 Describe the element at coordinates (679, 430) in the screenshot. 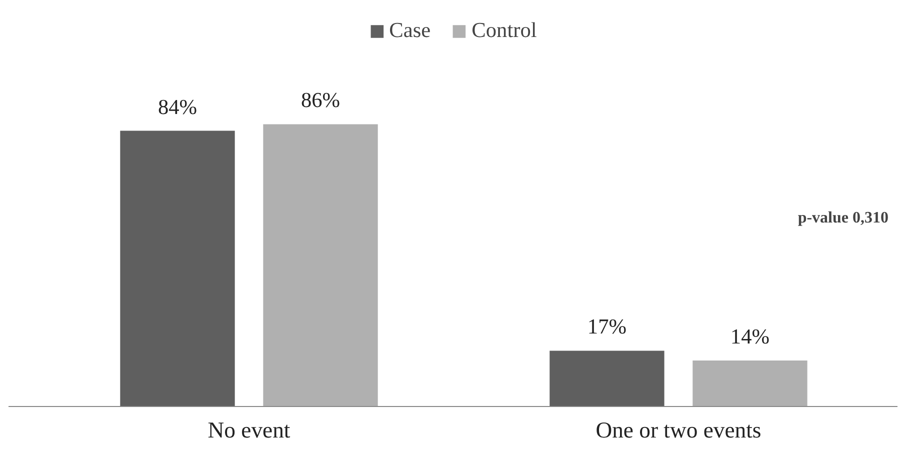

I see `x-tick-label: One or two events` at that location.